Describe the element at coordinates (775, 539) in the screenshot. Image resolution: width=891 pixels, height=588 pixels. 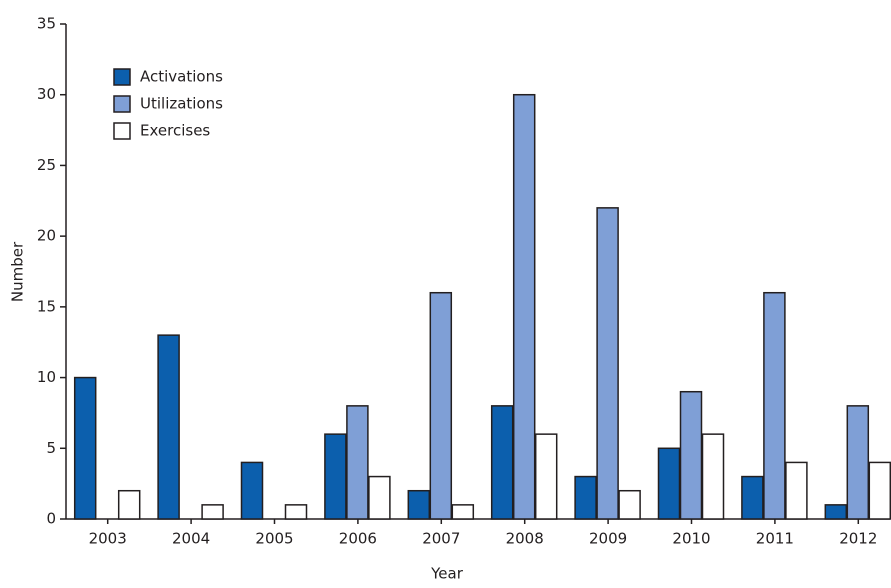
I see `x-tick-label: 2011` at that location.